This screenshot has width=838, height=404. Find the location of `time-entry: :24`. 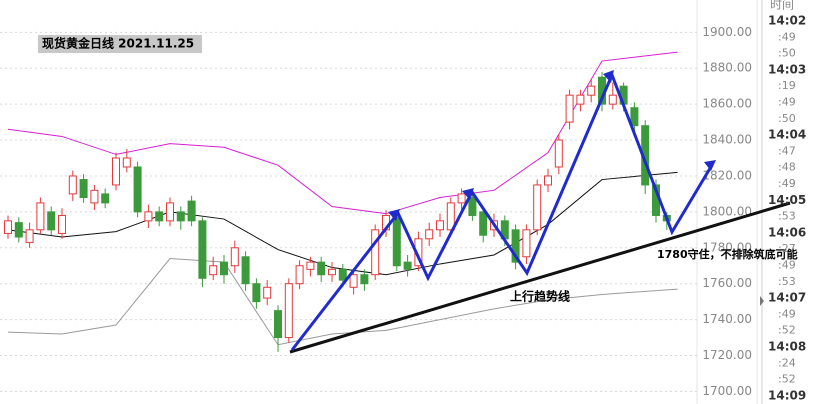

time-entry: :24 is located at coordinates (787, 362).